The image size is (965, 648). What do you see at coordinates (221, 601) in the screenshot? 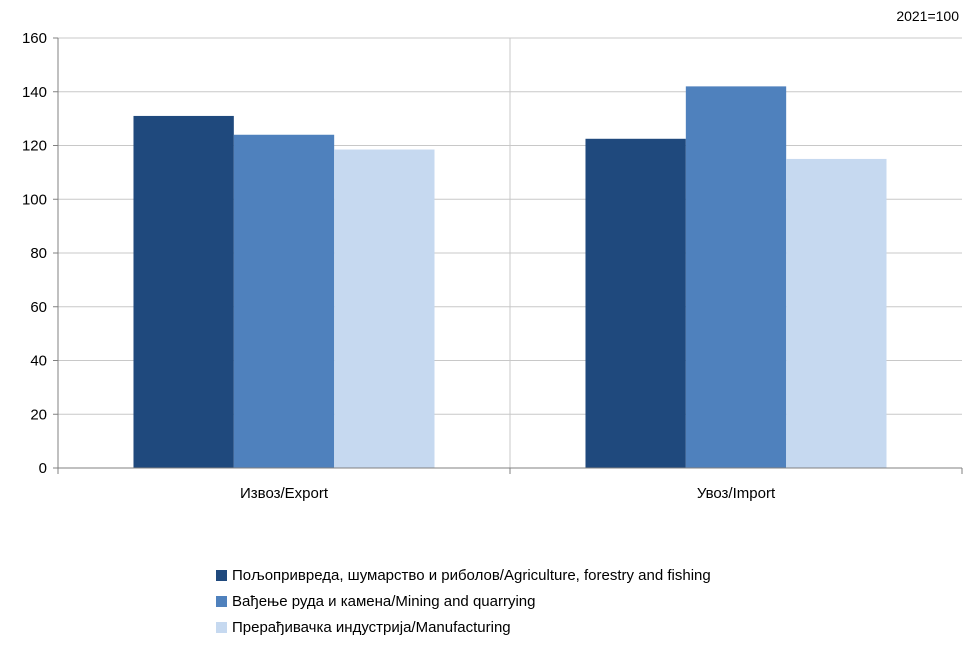
I see `legend-swatch-mining` at bounding box center [221, 601].